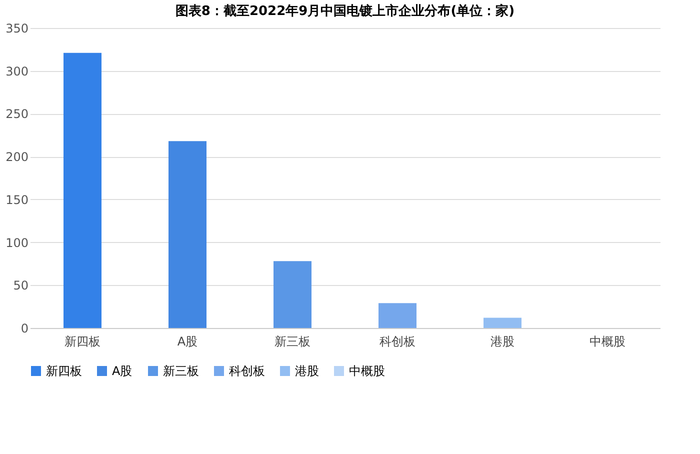 The image size is (700, 454). Describe the element at coordinates (187, 341) in the screenshot. I see `x-tick-label: A股` at that location.